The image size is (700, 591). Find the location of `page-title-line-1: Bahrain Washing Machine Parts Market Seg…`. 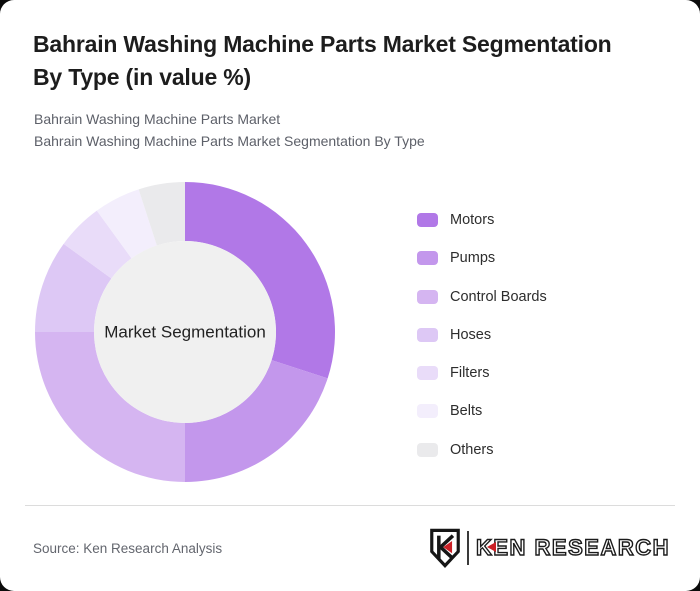

page-title-line-1: Bahrain Washing Machine Parts Market Seg… is located at coordinates (322, 44).